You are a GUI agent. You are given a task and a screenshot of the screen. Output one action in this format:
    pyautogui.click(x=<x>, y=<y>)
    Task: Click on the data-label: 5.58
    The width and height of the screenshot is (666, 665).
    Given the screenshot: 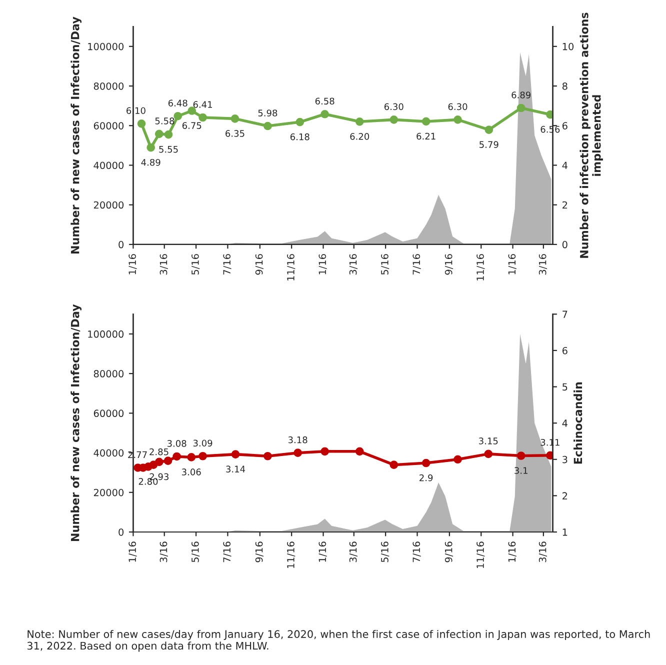 What is the action you would take?
    pyautogui.click(x=164, y=121)
    